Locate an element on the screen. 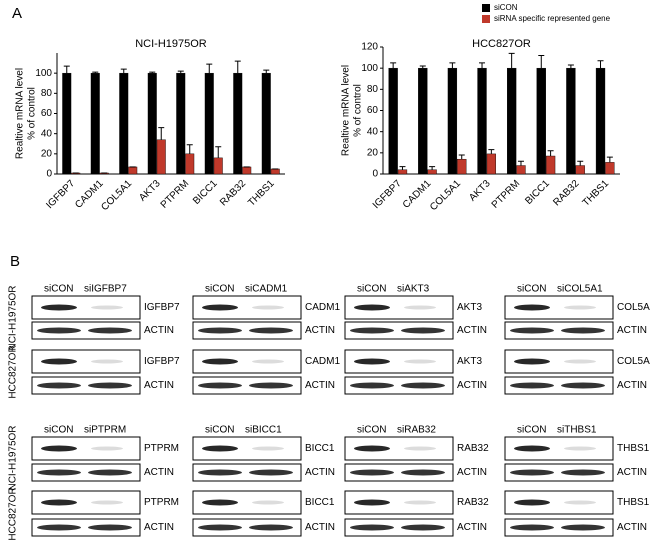  y-axis-label: Realtive mRNA level is located at coordinates (346, 110).